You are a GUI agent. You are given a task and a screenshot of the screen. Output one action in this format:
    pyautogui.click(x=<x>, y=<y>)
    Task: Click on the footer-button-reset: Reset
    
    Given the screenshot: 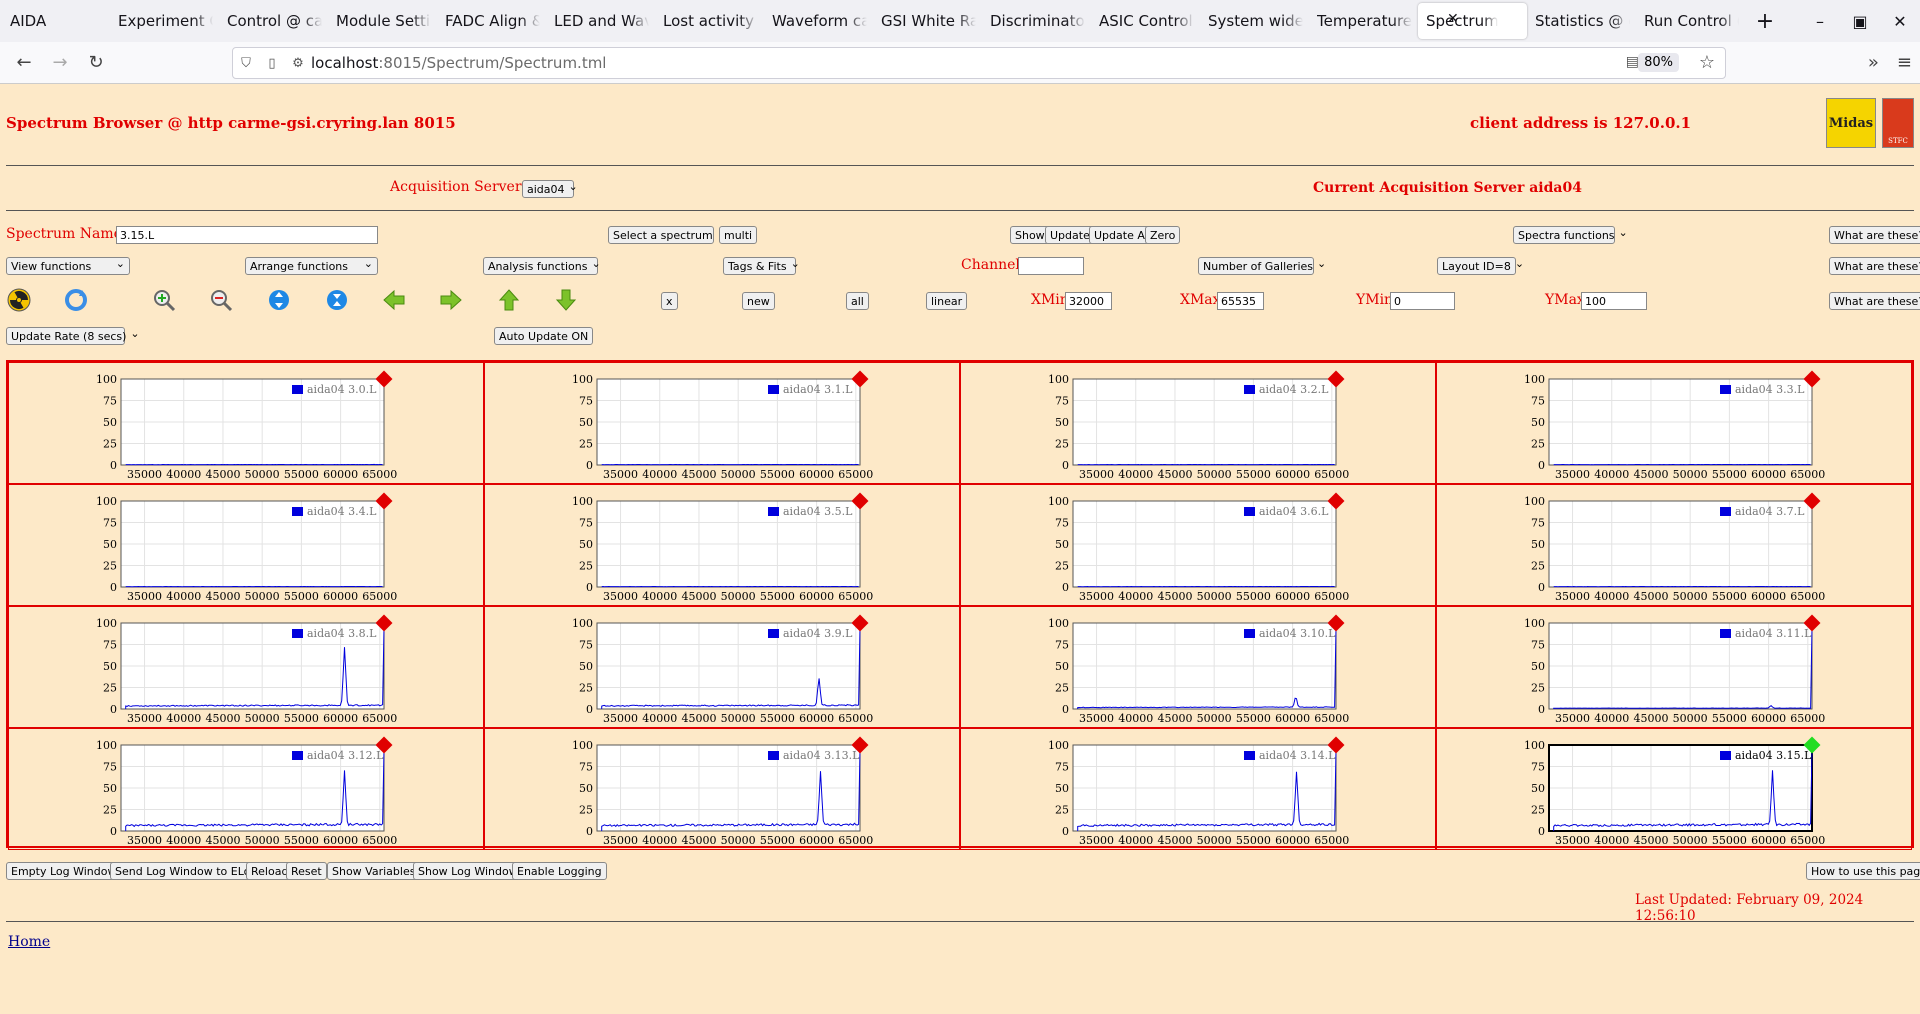 What is the action you would take?
    pyautogui.click(x=306, y=871)
    